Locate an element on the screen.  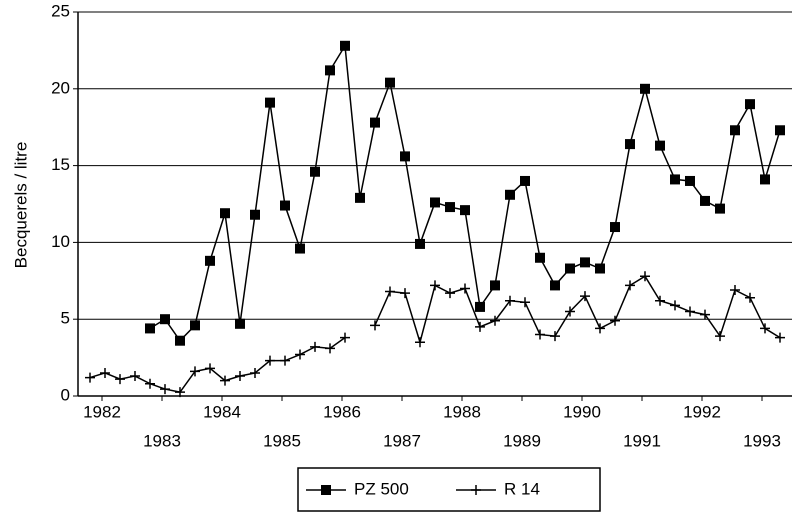
x-tick-label: 1982 is located at coordinates (102, 411).